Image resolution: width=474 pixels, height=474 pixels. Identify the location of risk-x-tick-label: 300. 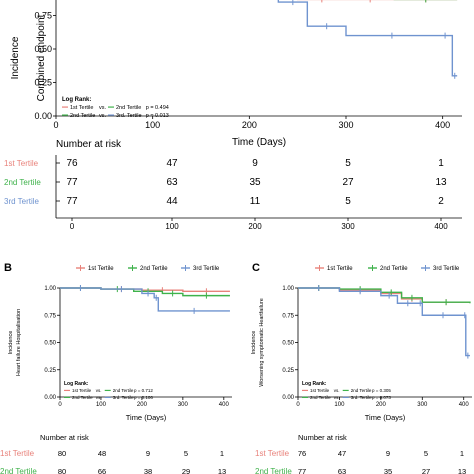
(348, 226).